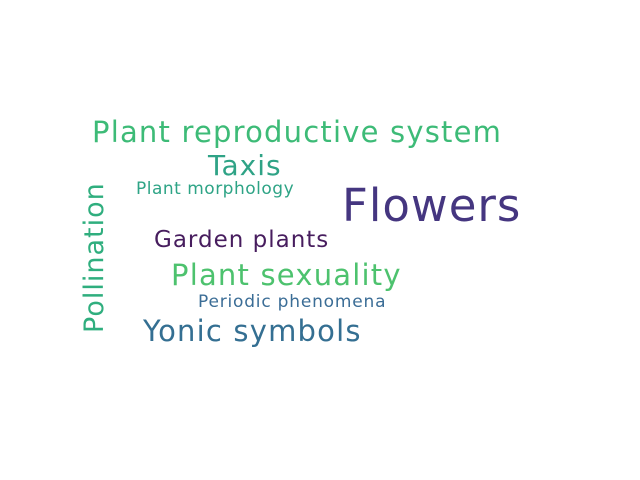 The width and height of the screenshot is (640, 480). I want to click on word-plant-reproductive-system: Plant reproductive system, so click(297, 132).